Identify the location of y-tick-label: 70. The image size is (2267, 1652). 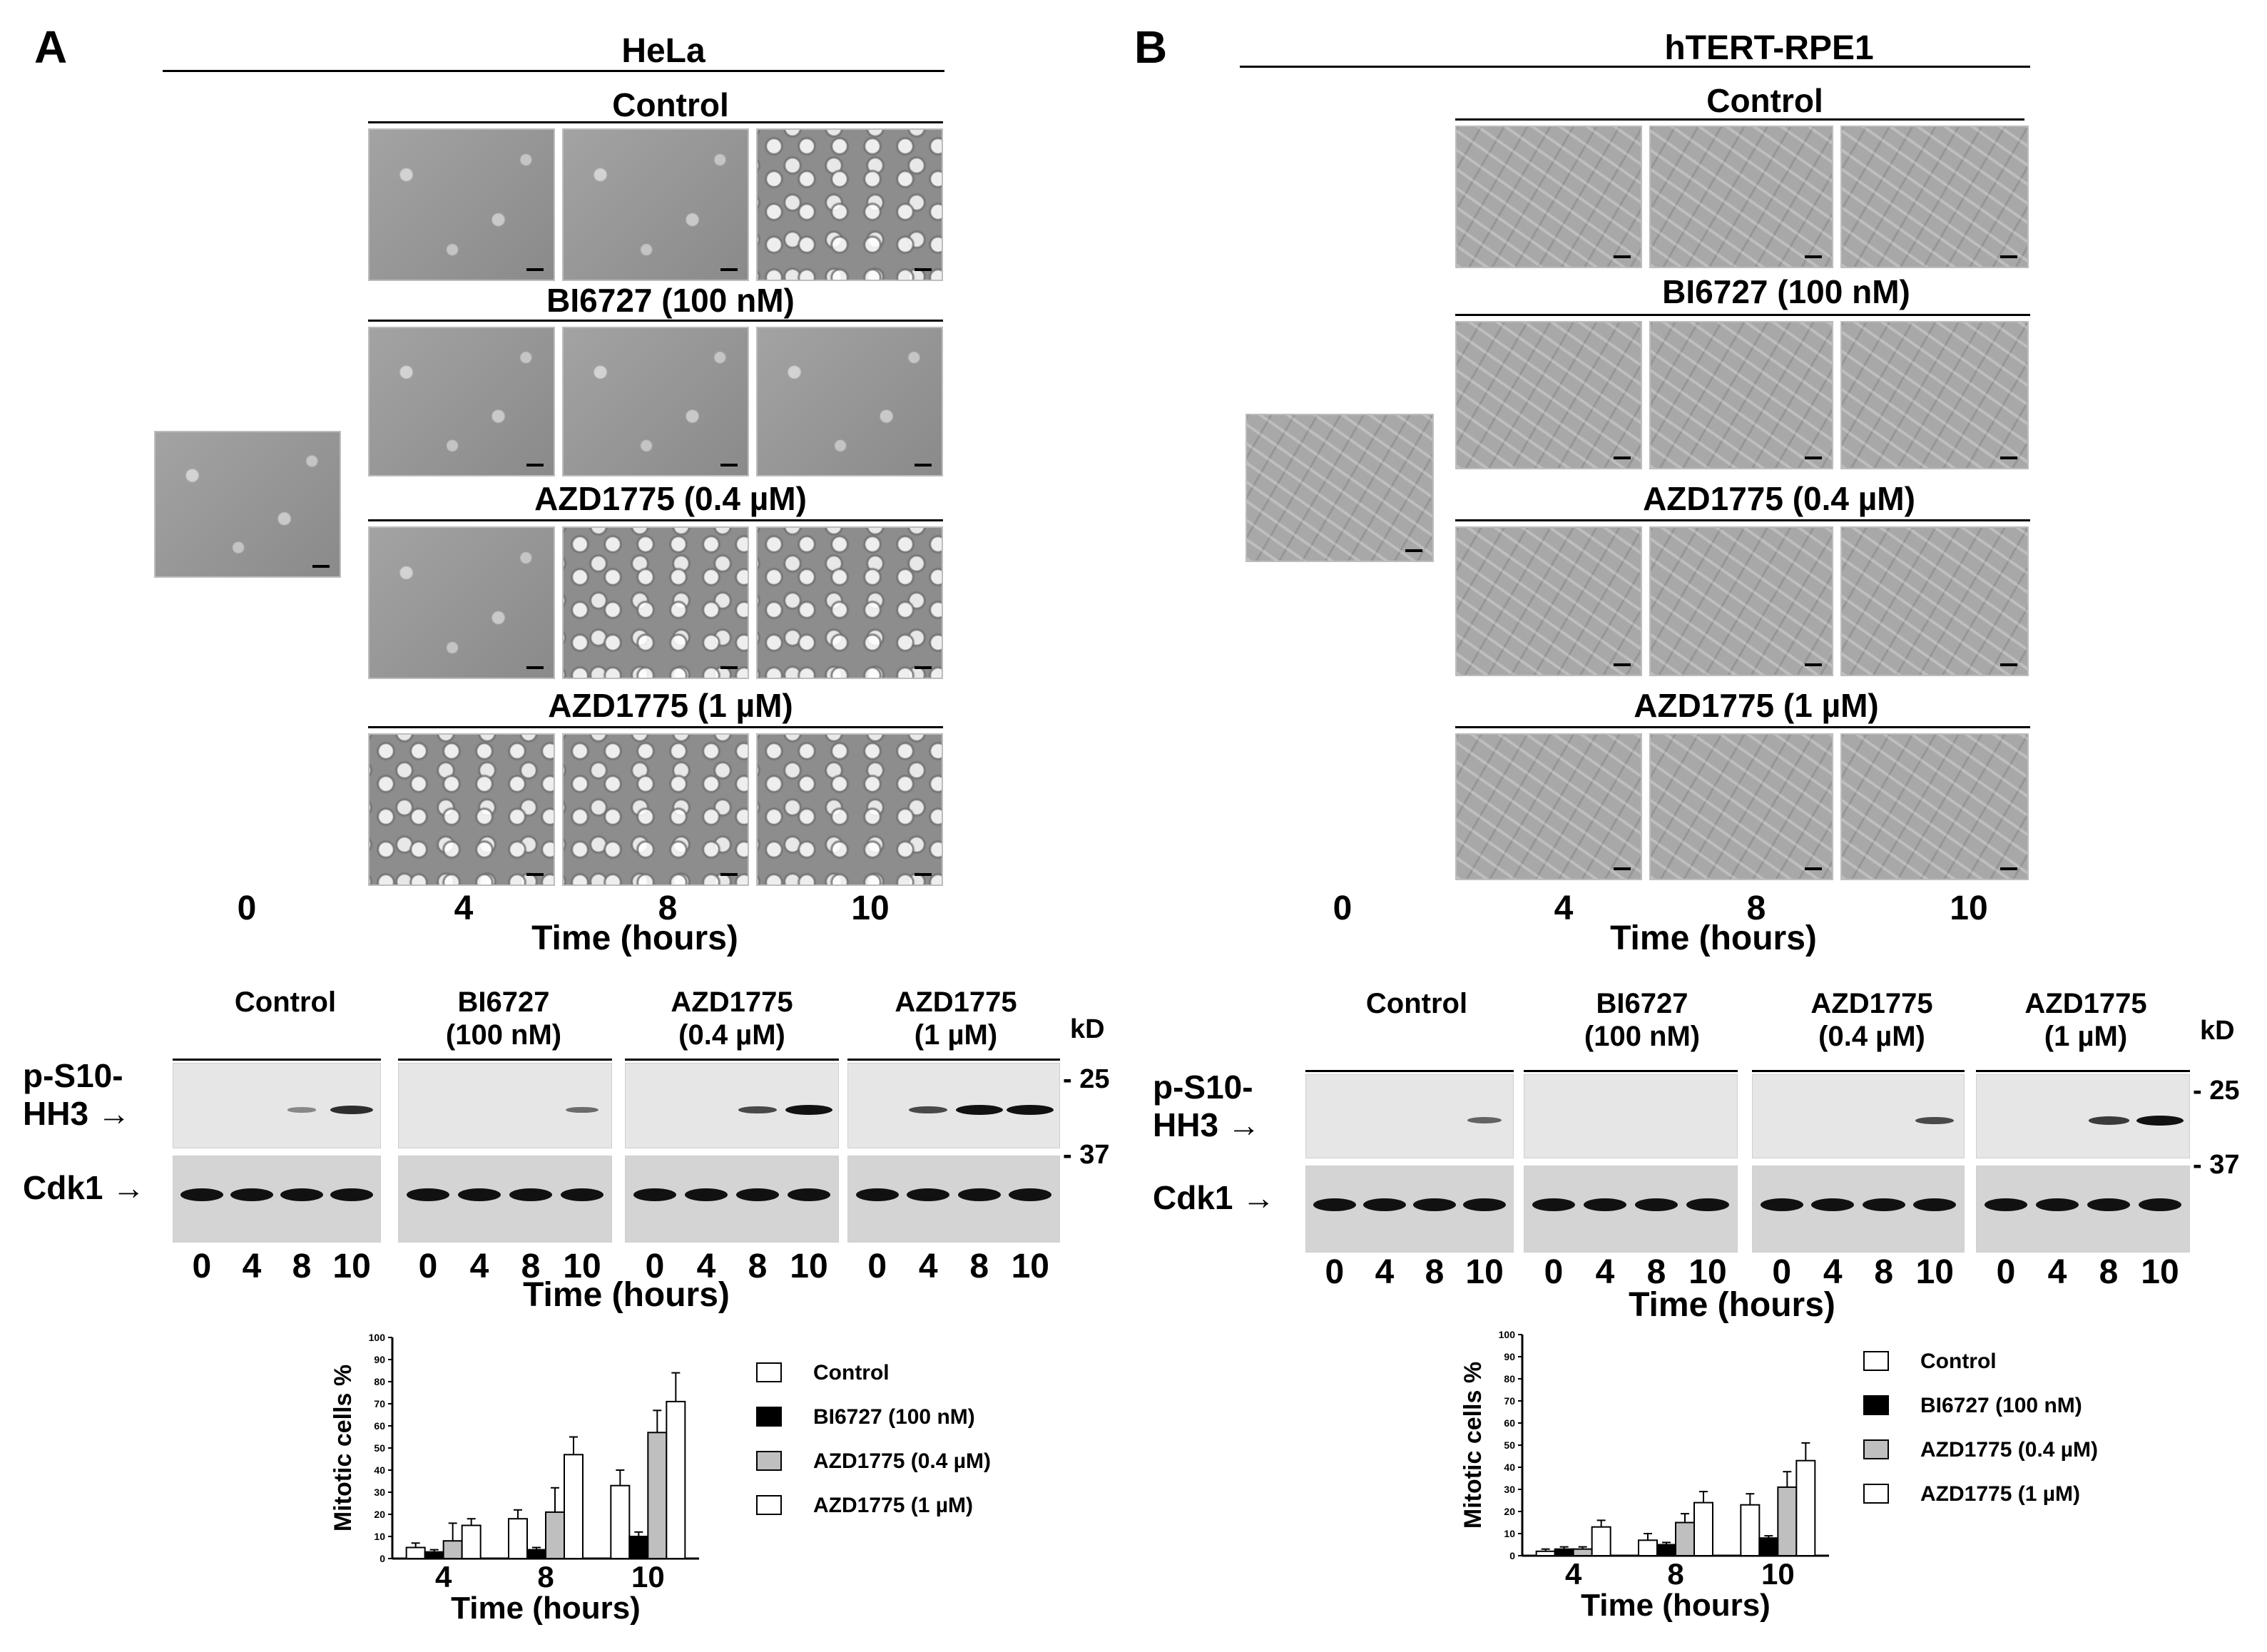
(1510, 1401).